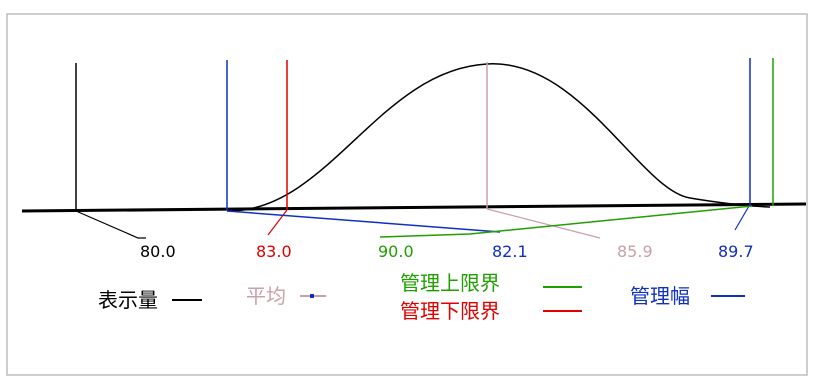  What do you see at coordinates (128, 300) in the screenshot?
I see `legend-display-label: 表示量` at bounding box center [128, 300].